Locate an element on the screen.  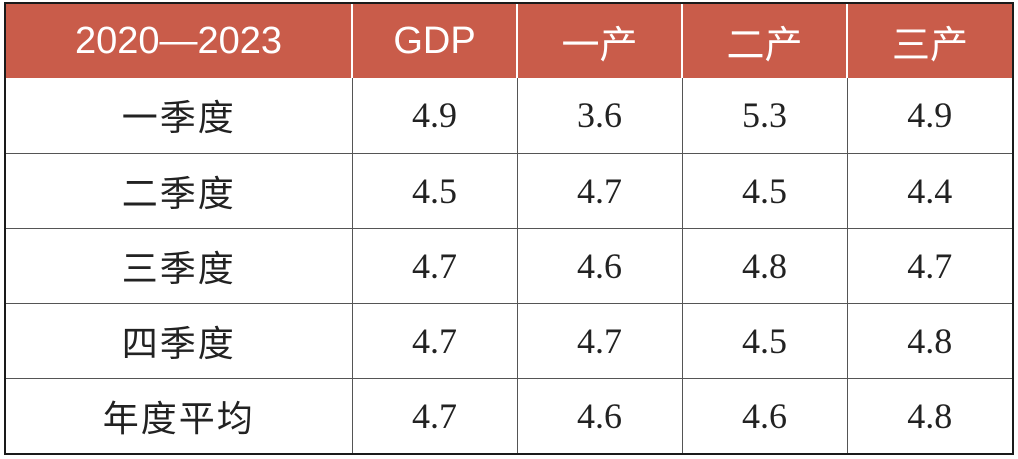
cell-secondary: 4.8 is located at coordinates (765, 265).